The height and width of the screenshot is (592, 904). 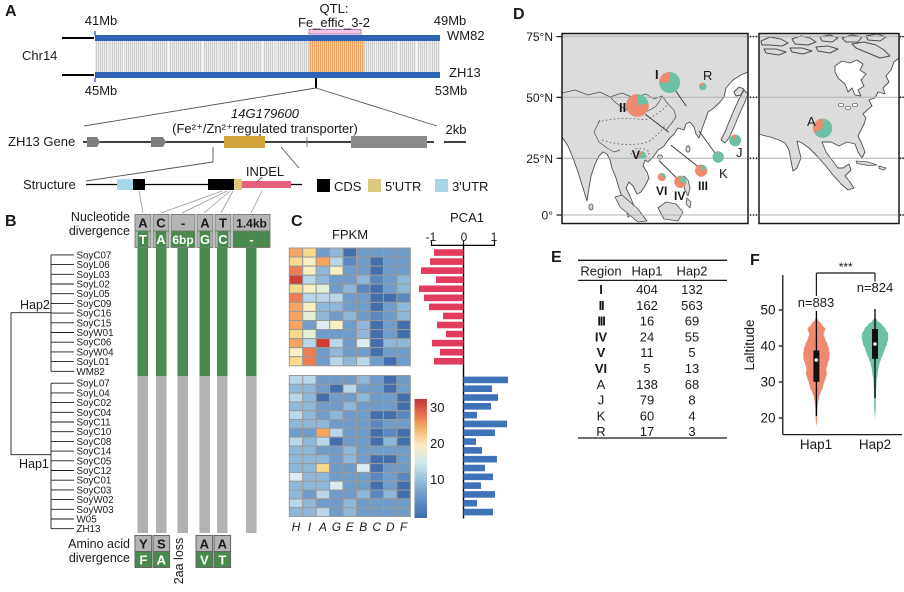 I want to click on svg-text: 8, so click(x=691, y=400).